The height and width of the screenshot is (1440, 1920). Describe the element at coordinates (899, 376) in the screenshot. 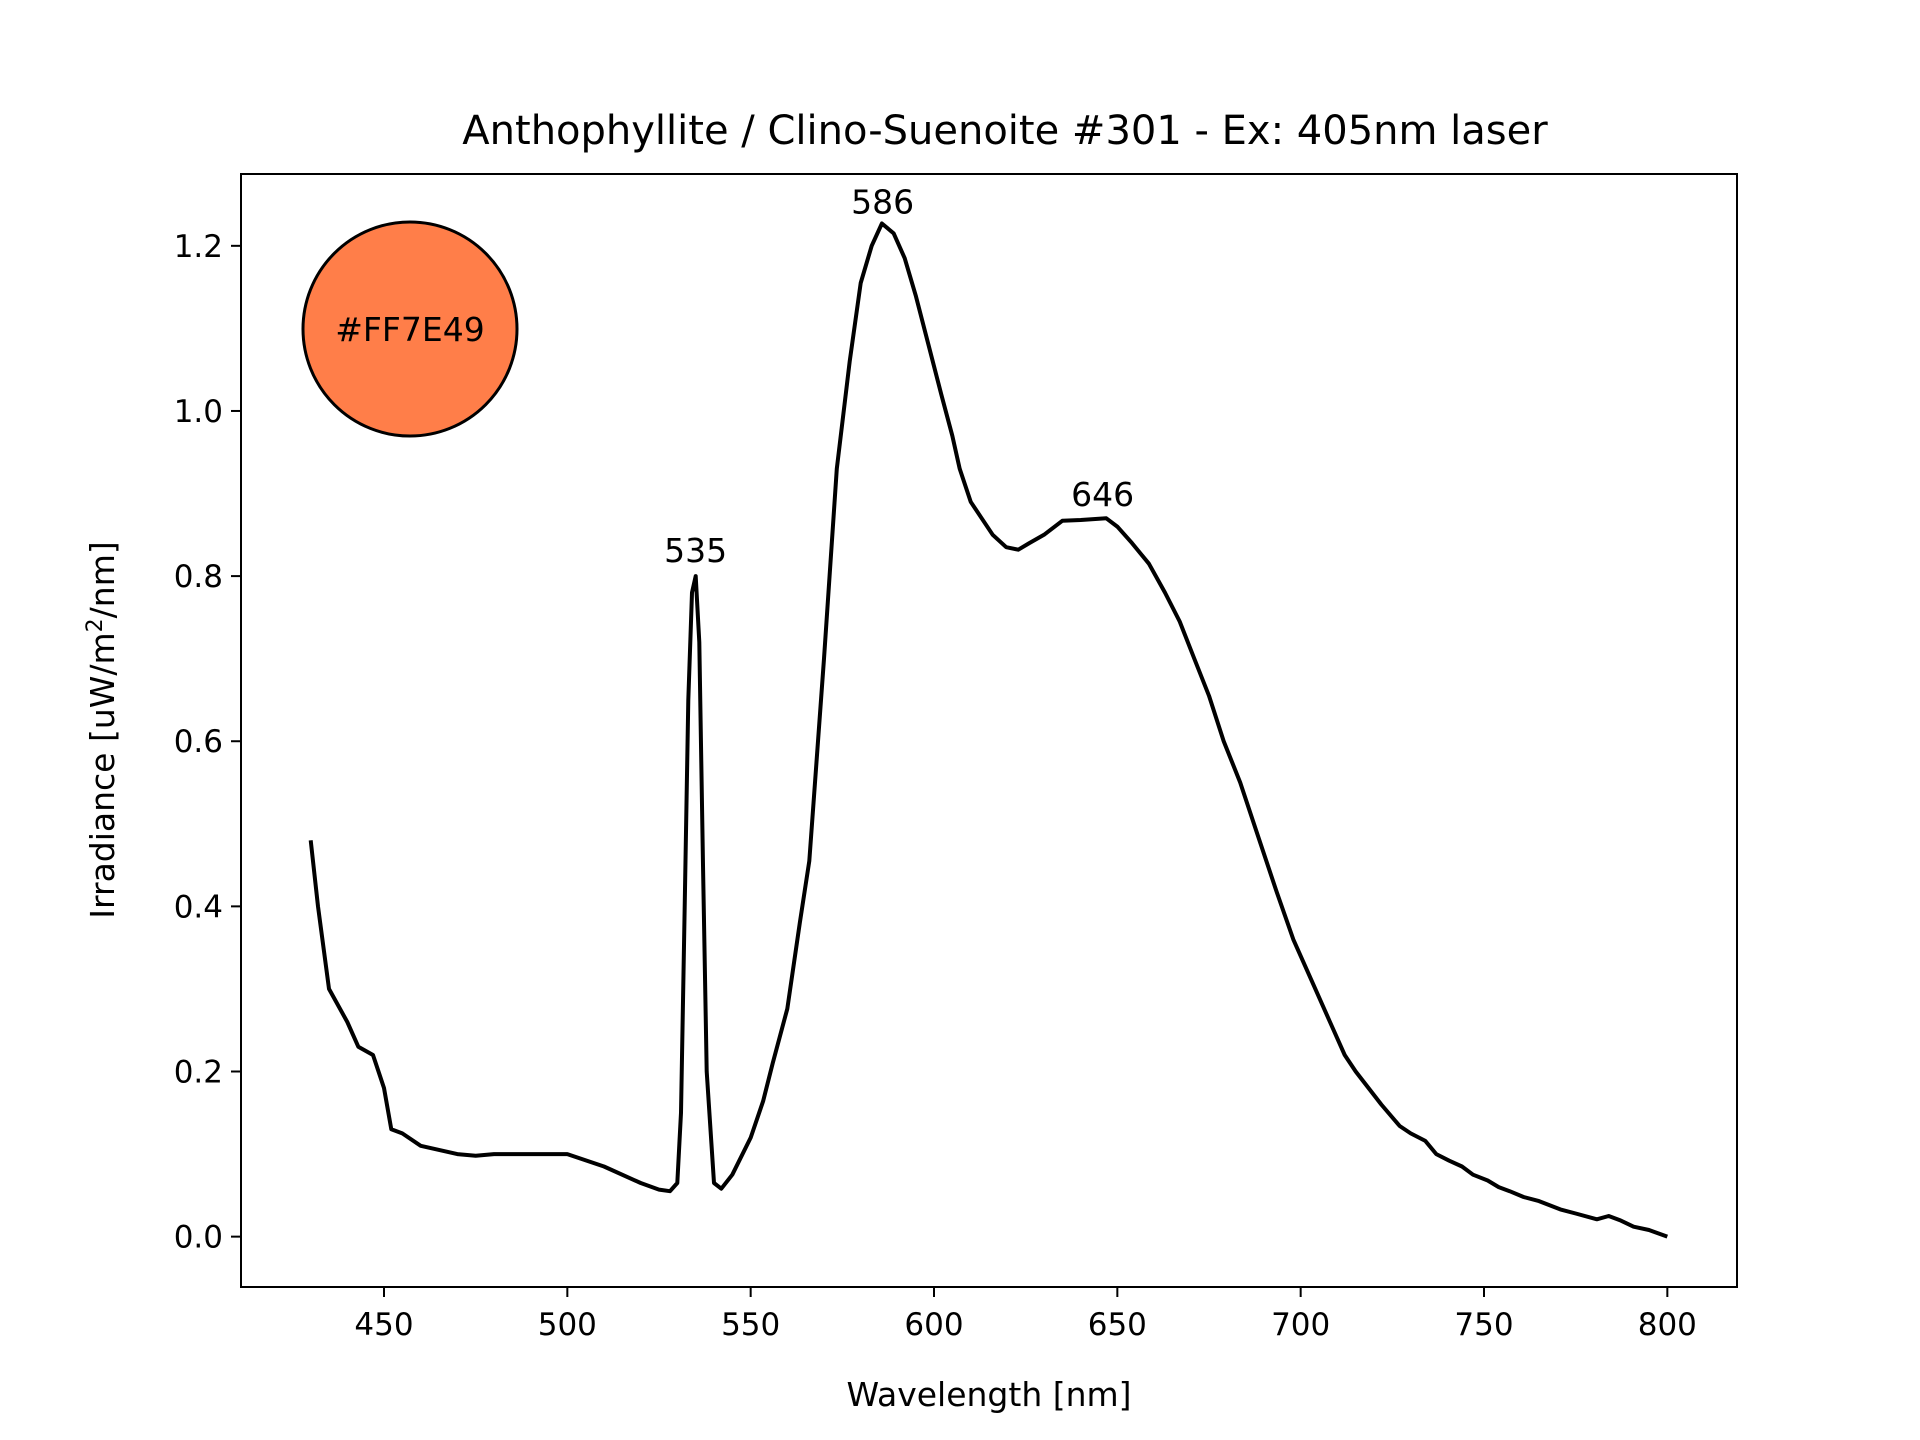

I see `peak-annotations: 535 586 646` at that location.